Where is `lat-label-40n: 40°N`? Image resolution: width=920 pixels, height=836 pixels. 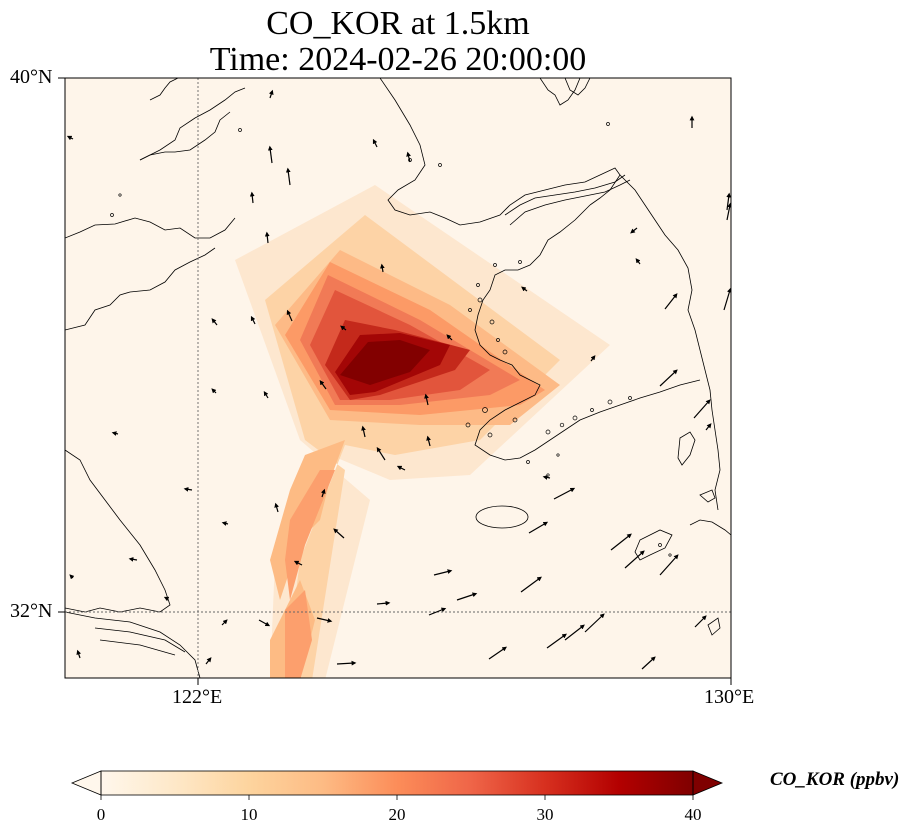
lat-label-40n: 40°N is located at coordinates (31, 77).